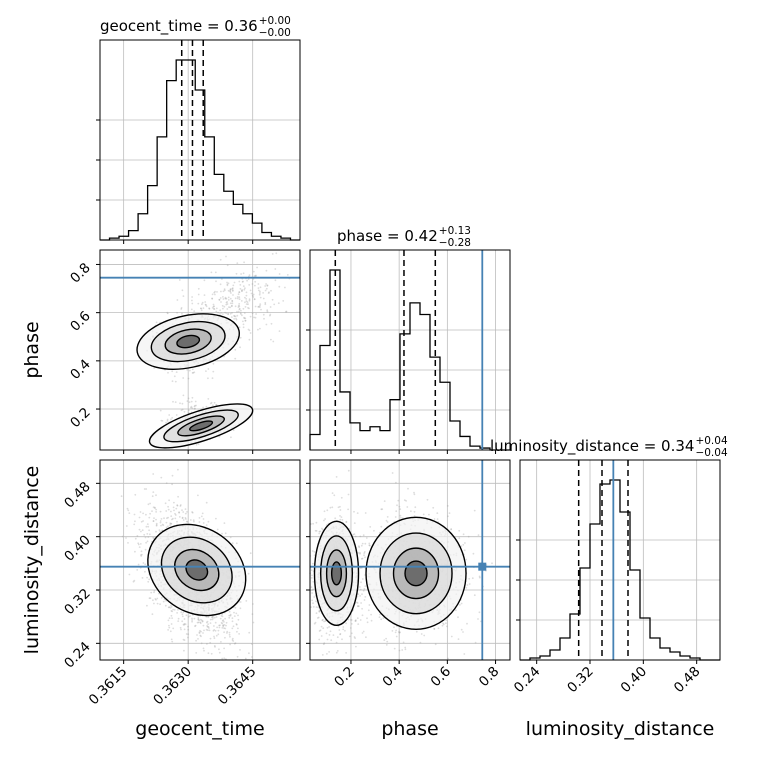 This screenshot has height=760, width=760. What do you see at coordinates (527, 680) in the screenshot?
I see `tick-label: 0.24` at bounding box center [527, 680].